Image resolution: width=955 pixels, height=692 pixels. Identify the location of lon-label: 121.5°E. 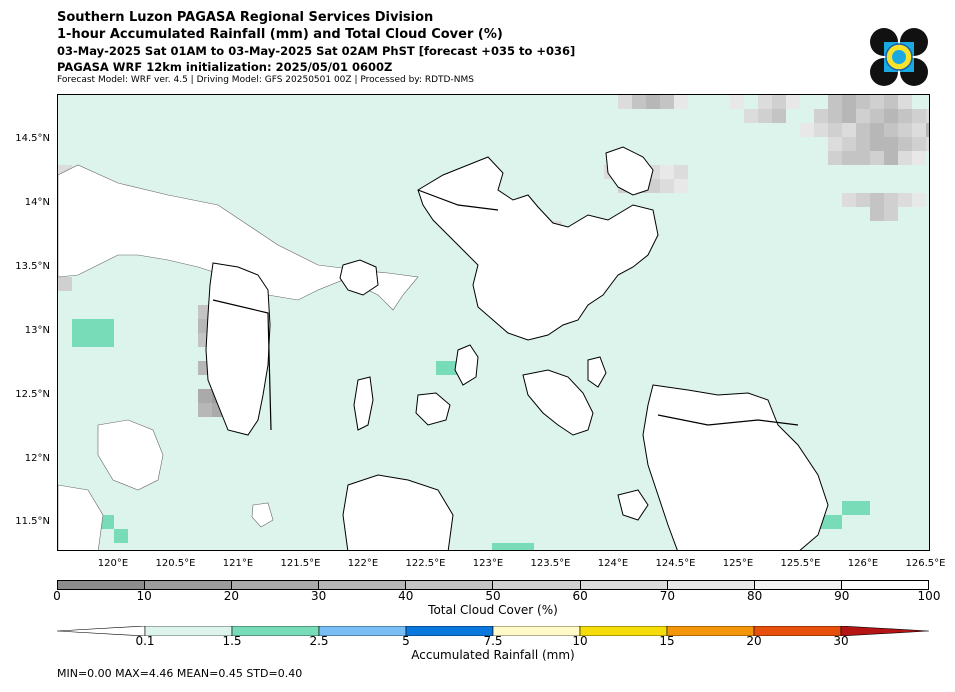
(300, 563).